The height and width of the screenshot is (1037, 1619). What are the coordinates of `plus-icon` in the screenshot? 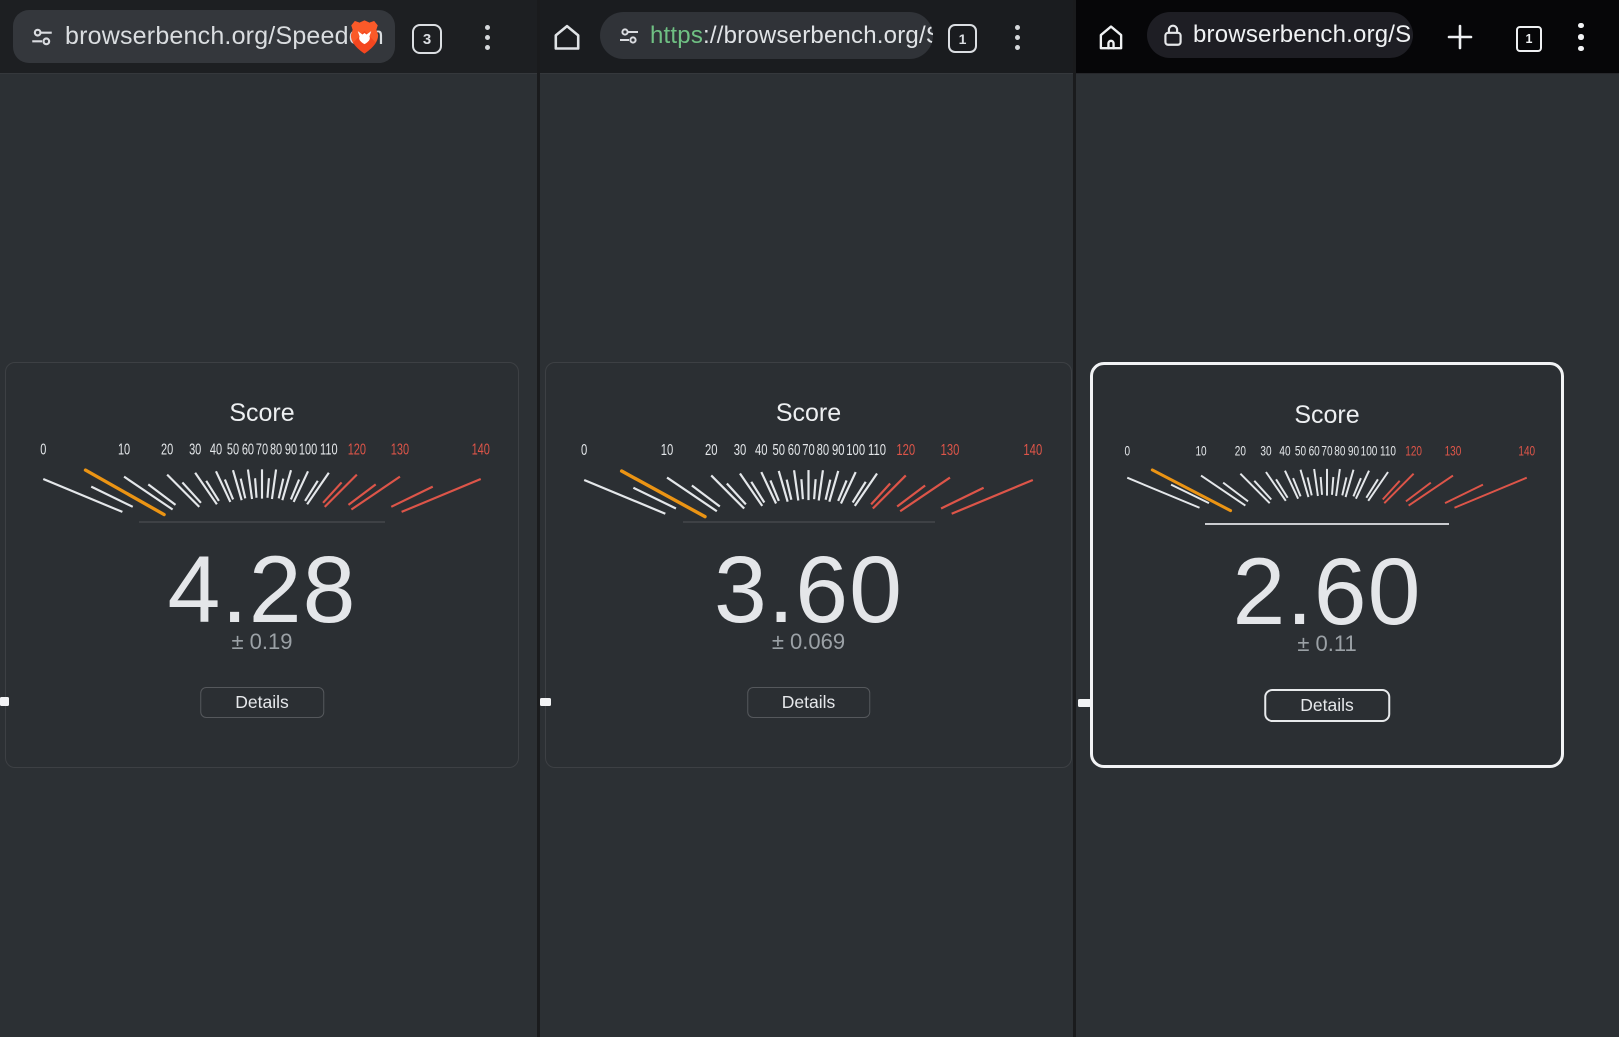 It's located at (1460, 37).